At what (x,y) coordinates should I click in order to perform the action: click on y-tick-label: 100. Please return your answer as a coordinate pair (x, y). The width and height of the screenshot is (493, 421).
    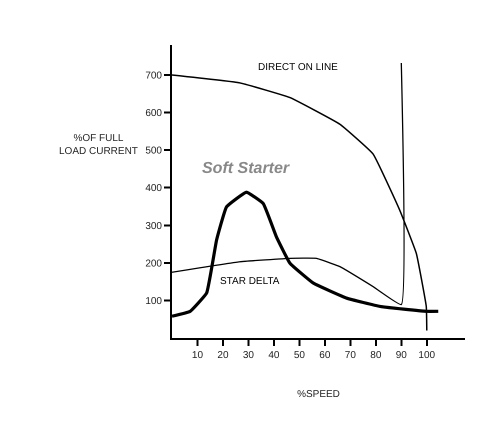
    Looking at the image, I should click on (153, 301).